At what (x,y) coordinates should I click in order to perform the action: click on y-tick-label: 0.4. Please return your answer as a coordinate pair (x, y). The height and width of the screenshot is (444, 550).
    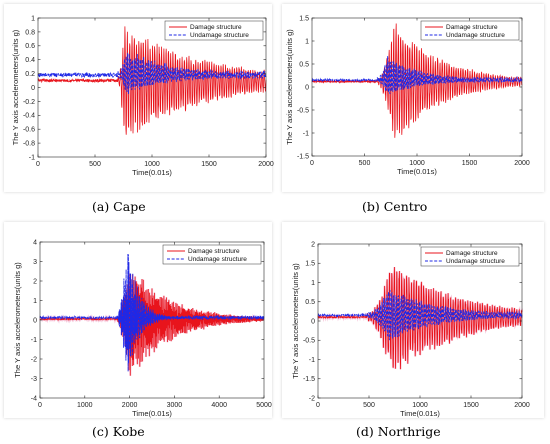
    Looking at the image, I should click on (30, 60).